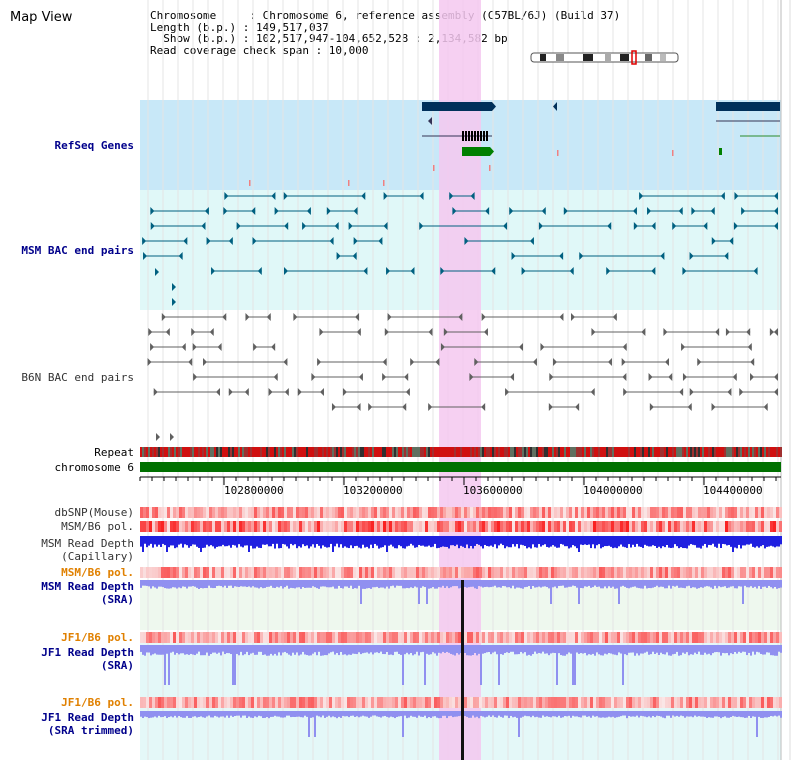 The height and width of the screenshot is (760, 800). What do you see at coordinates (97, 702) in the screenshot?
I see `jf1-b6-pol-2-label: JF1/B6 pol.` at bounding box center [97, 702].